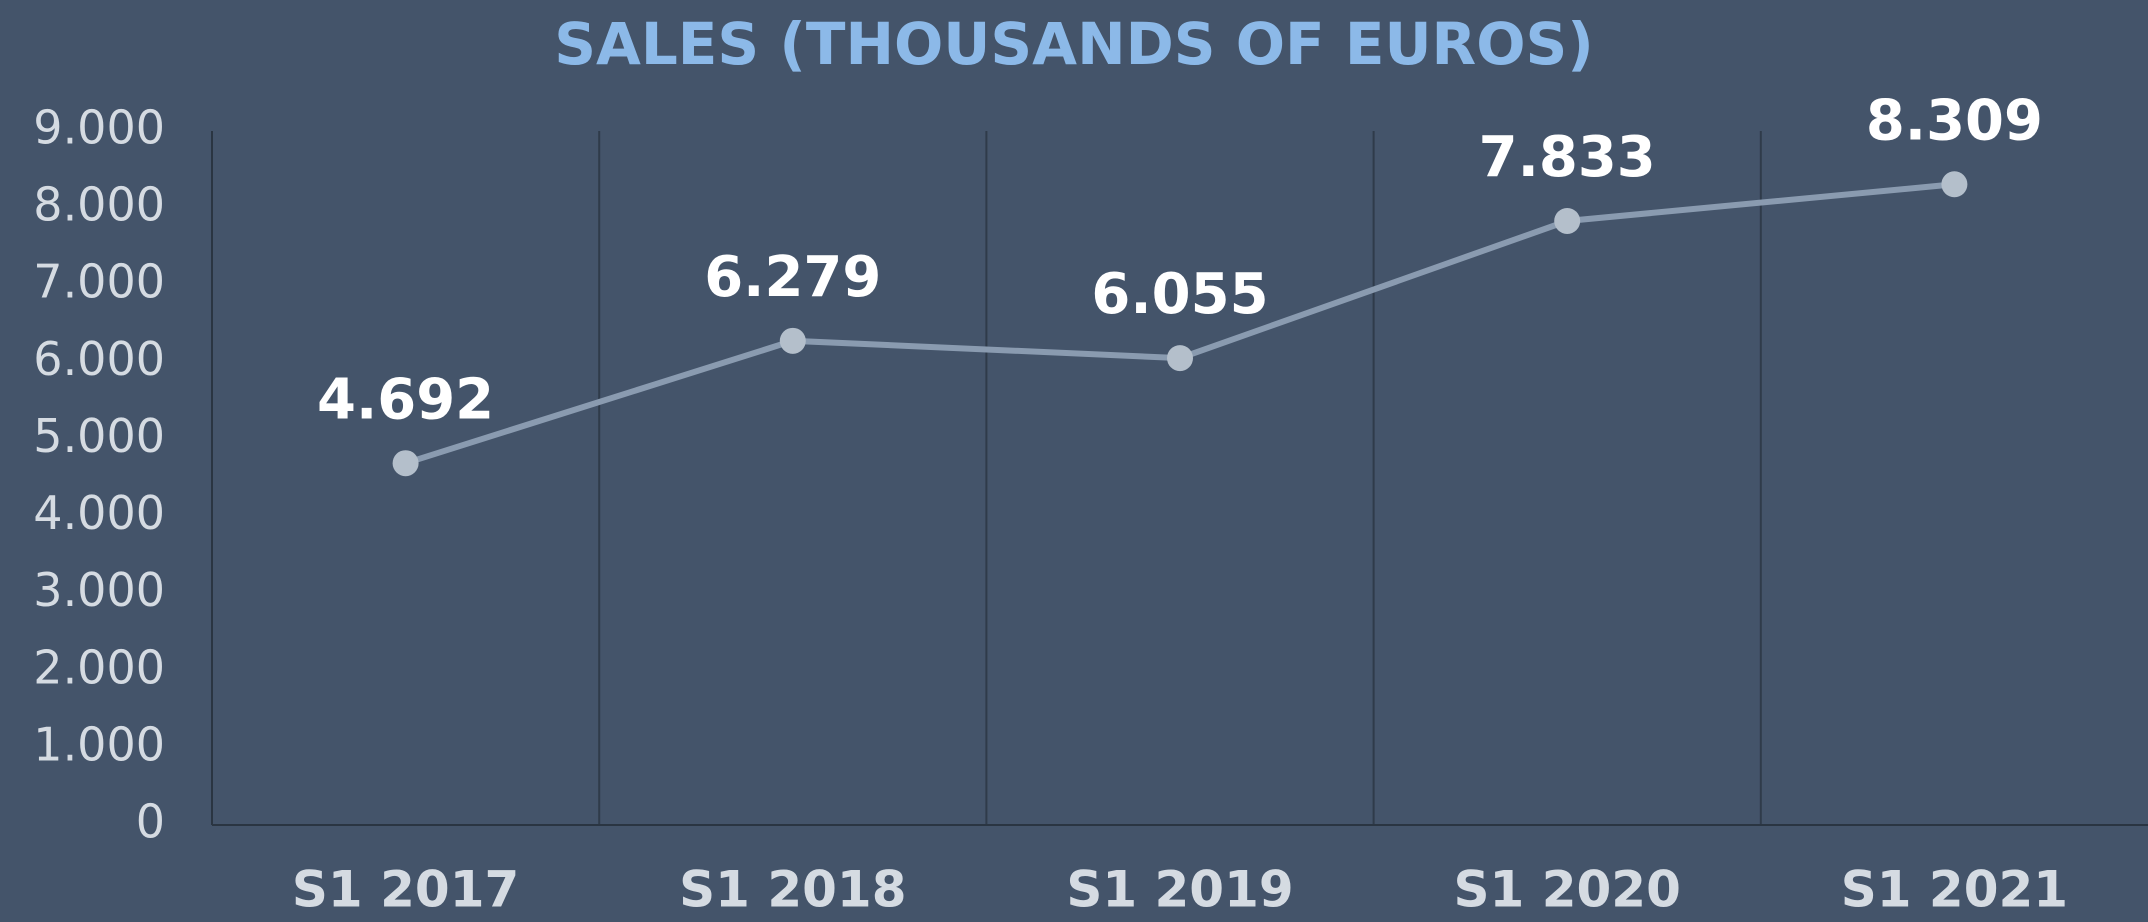  What do you see at coordinates (405, 890) in the screenshot?
I see `x-tick-label: S1 2017` at bounding box center [405, 890].